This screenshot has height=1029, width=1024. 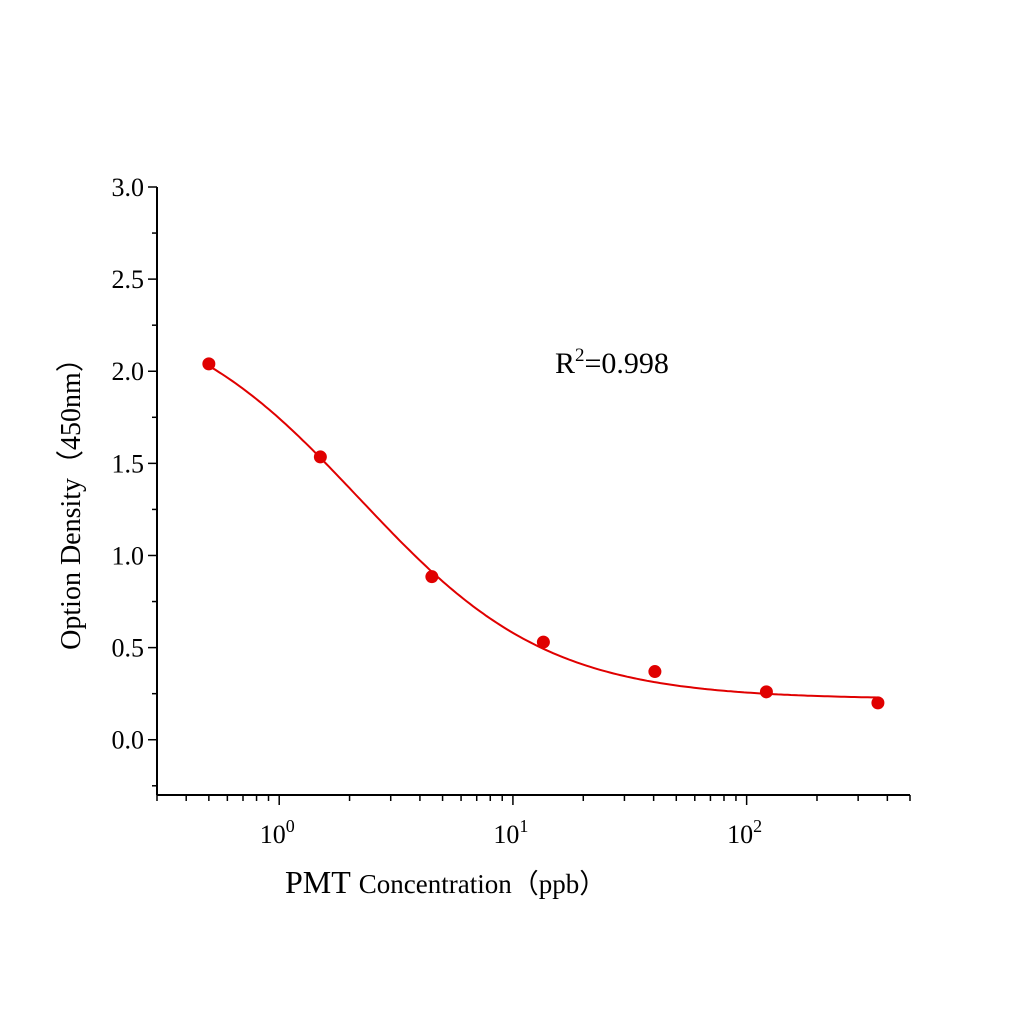 What do you see at coordinates (277, 832) in the screenshot?
I see `x-tick-label: 10⁰` at bounding box center [277, 832].